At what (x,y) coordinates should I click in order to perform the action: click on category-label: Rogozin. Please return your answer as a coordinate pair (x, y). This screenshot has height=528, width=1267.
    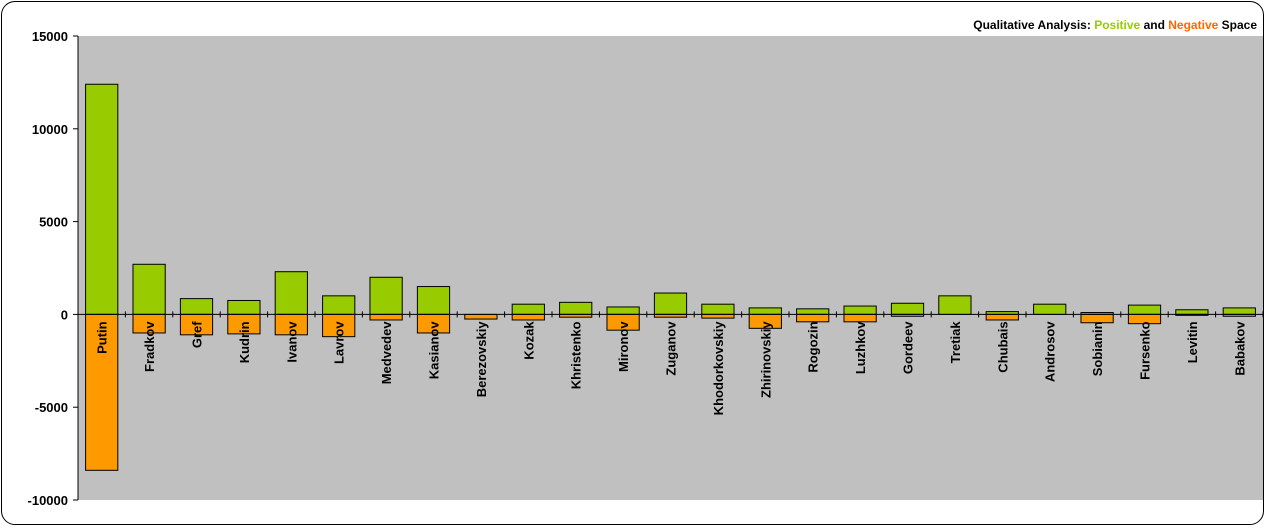
    Looking at the image, I should click on (813, 346).